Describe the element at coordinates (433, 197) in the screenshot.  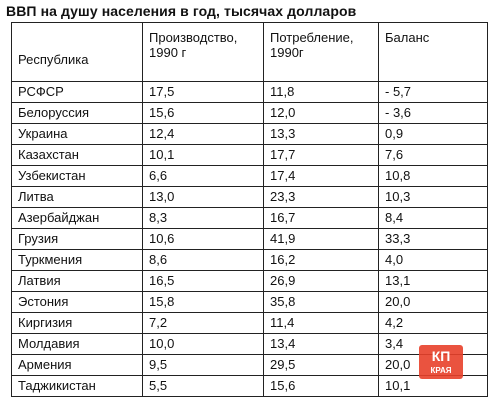
I see `cell-balance: 10,3` at that location.